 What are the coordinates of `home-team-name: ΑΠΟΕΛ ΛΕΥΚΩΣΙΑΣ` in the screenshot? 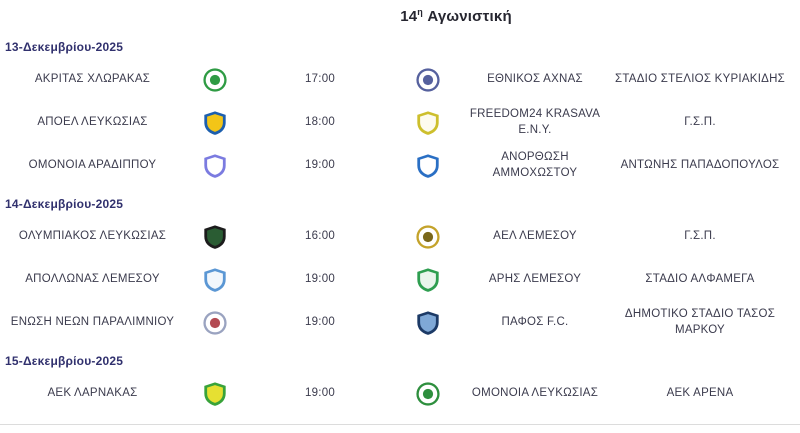 It's located at (92, 121).